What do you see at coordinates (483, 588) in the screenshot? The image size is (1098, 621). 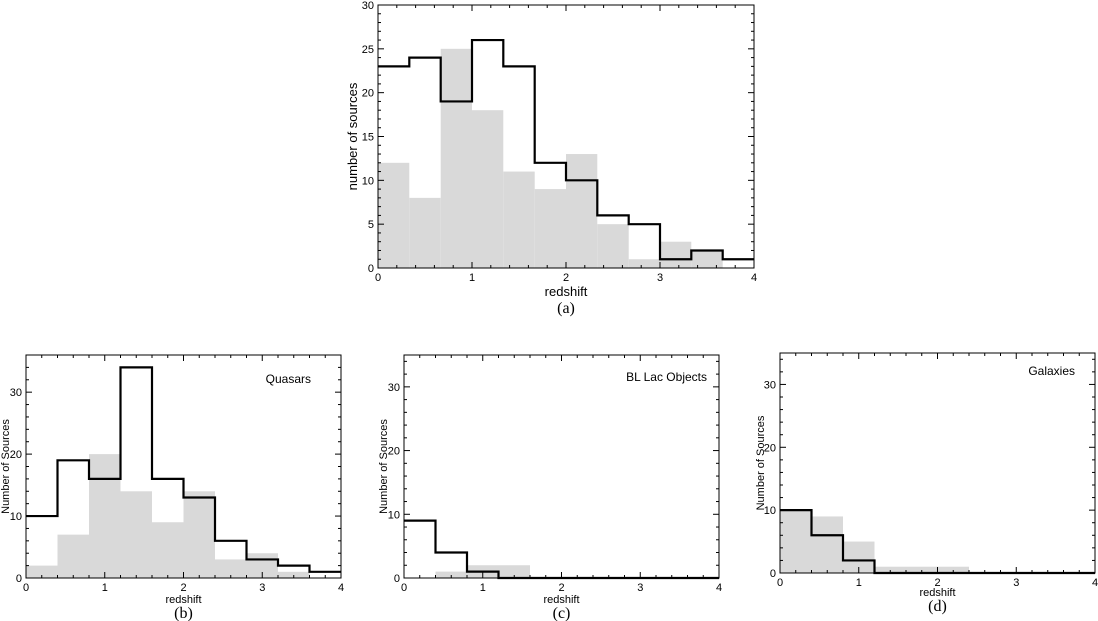 I see `panel-c-xtick-label: 1` at bounding box center [483, 588].